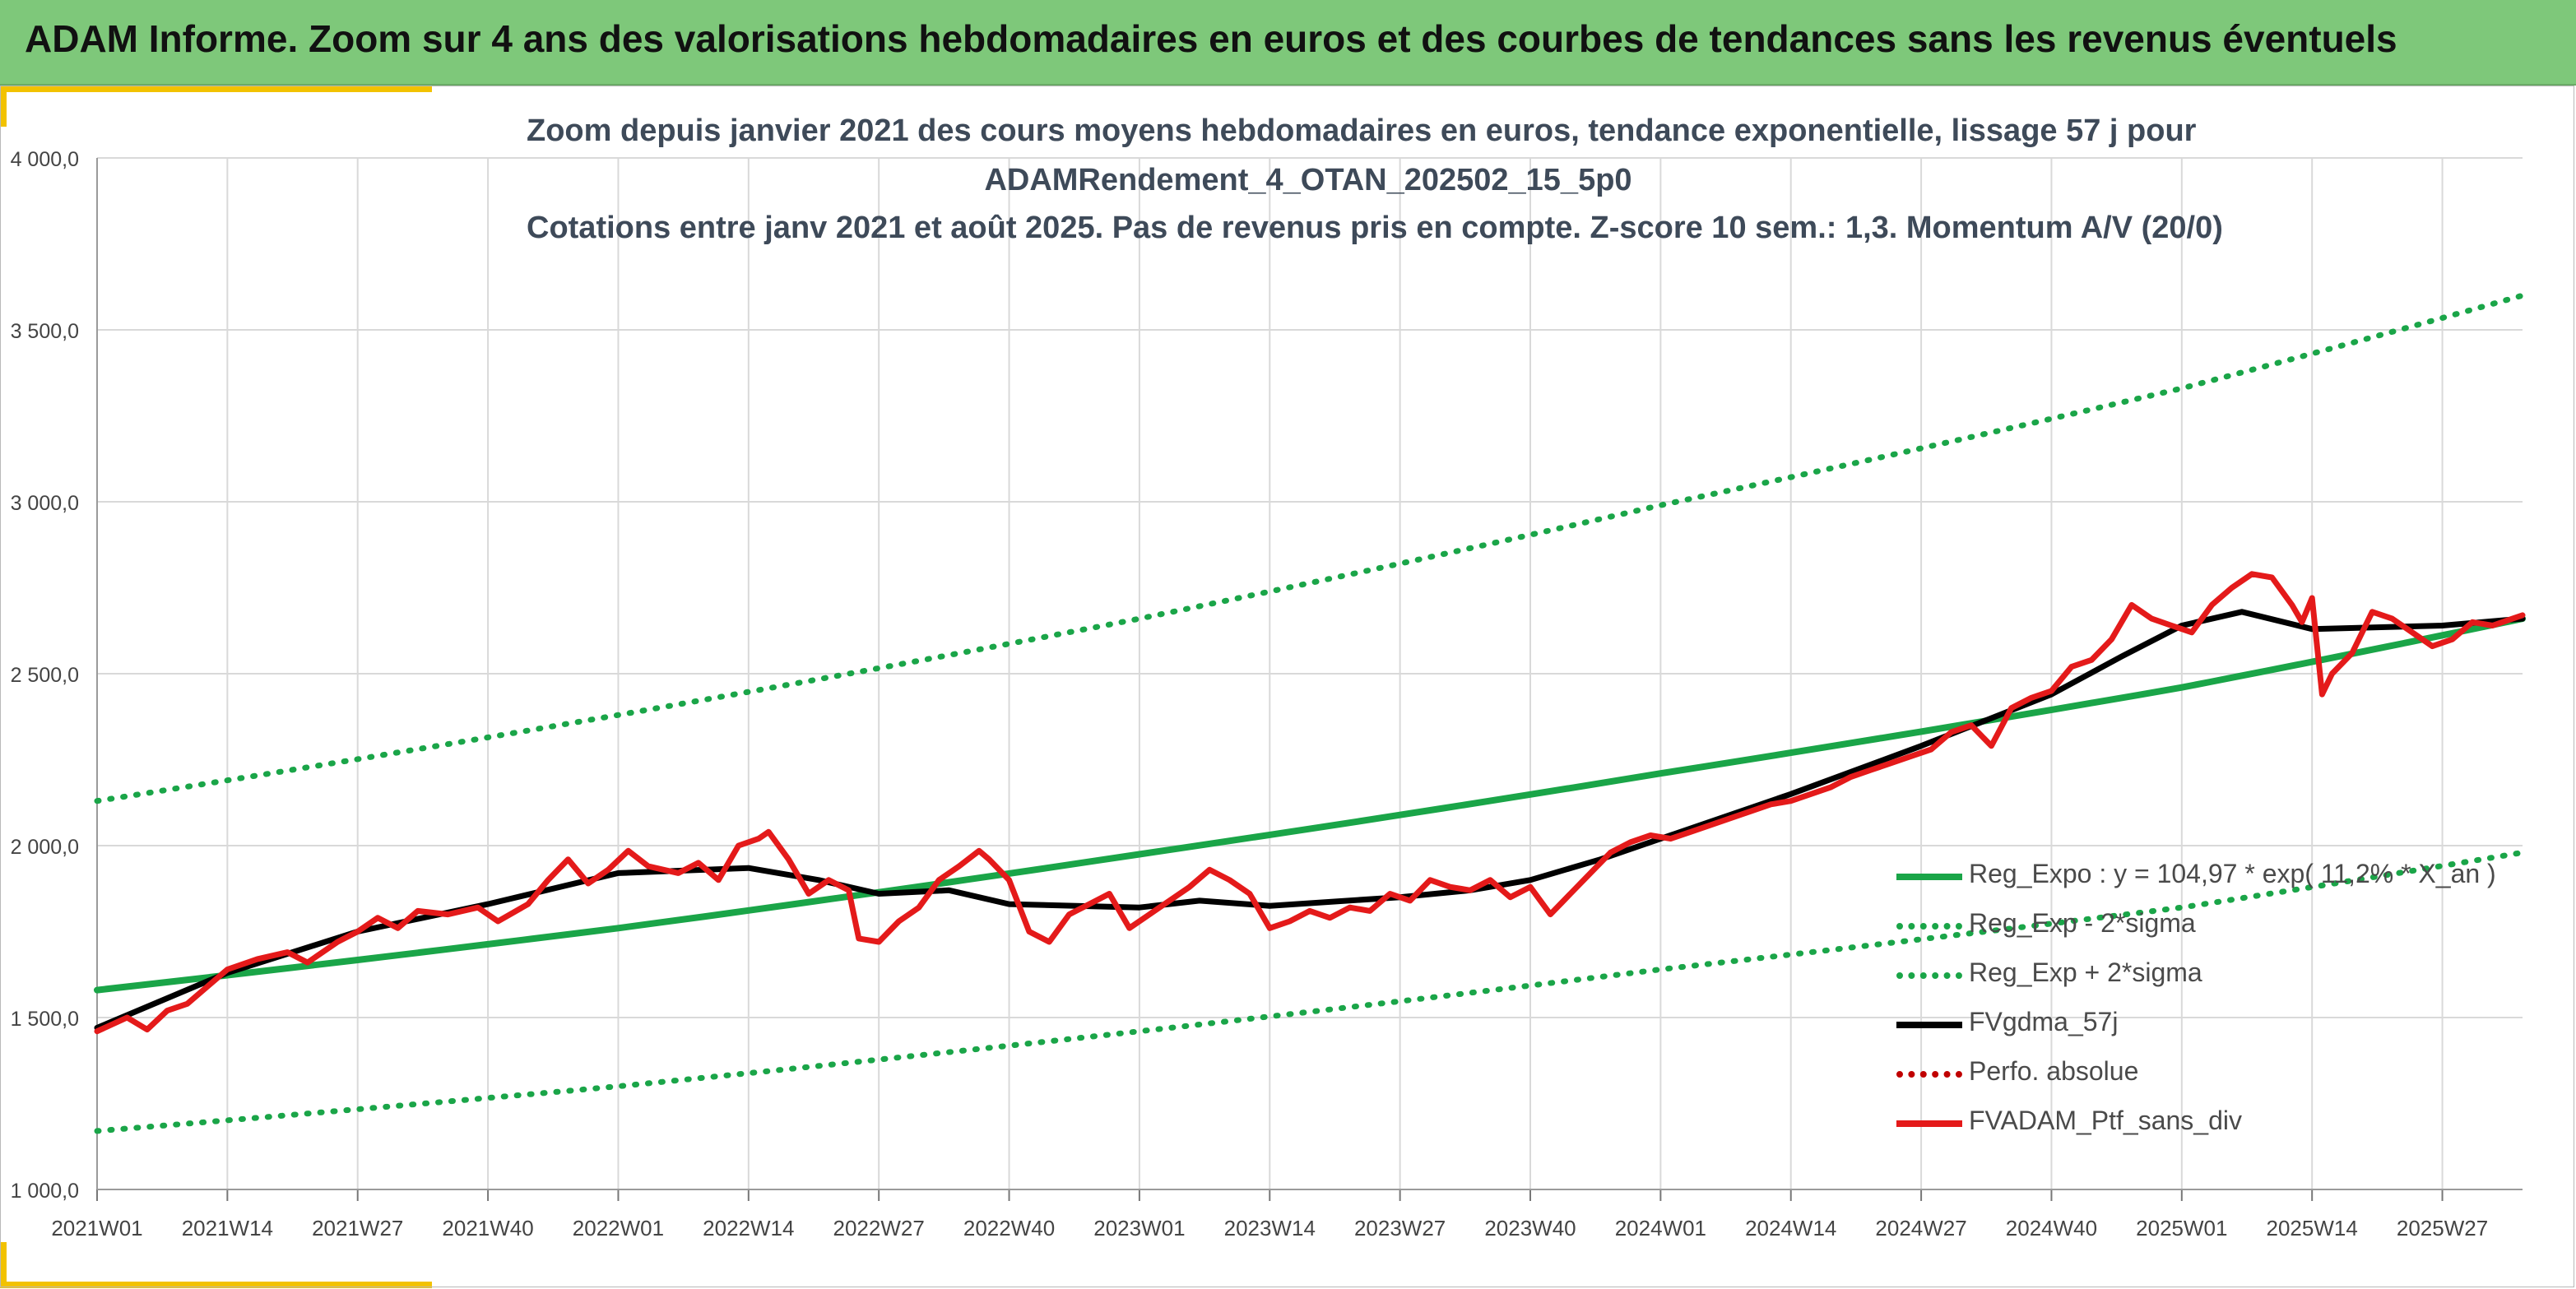  What do you see at coordinates (2054, 1071) in the screenshot?
I see `legend-label-perfo: Perfo. absolue` at bounding box center [2054, 1071].